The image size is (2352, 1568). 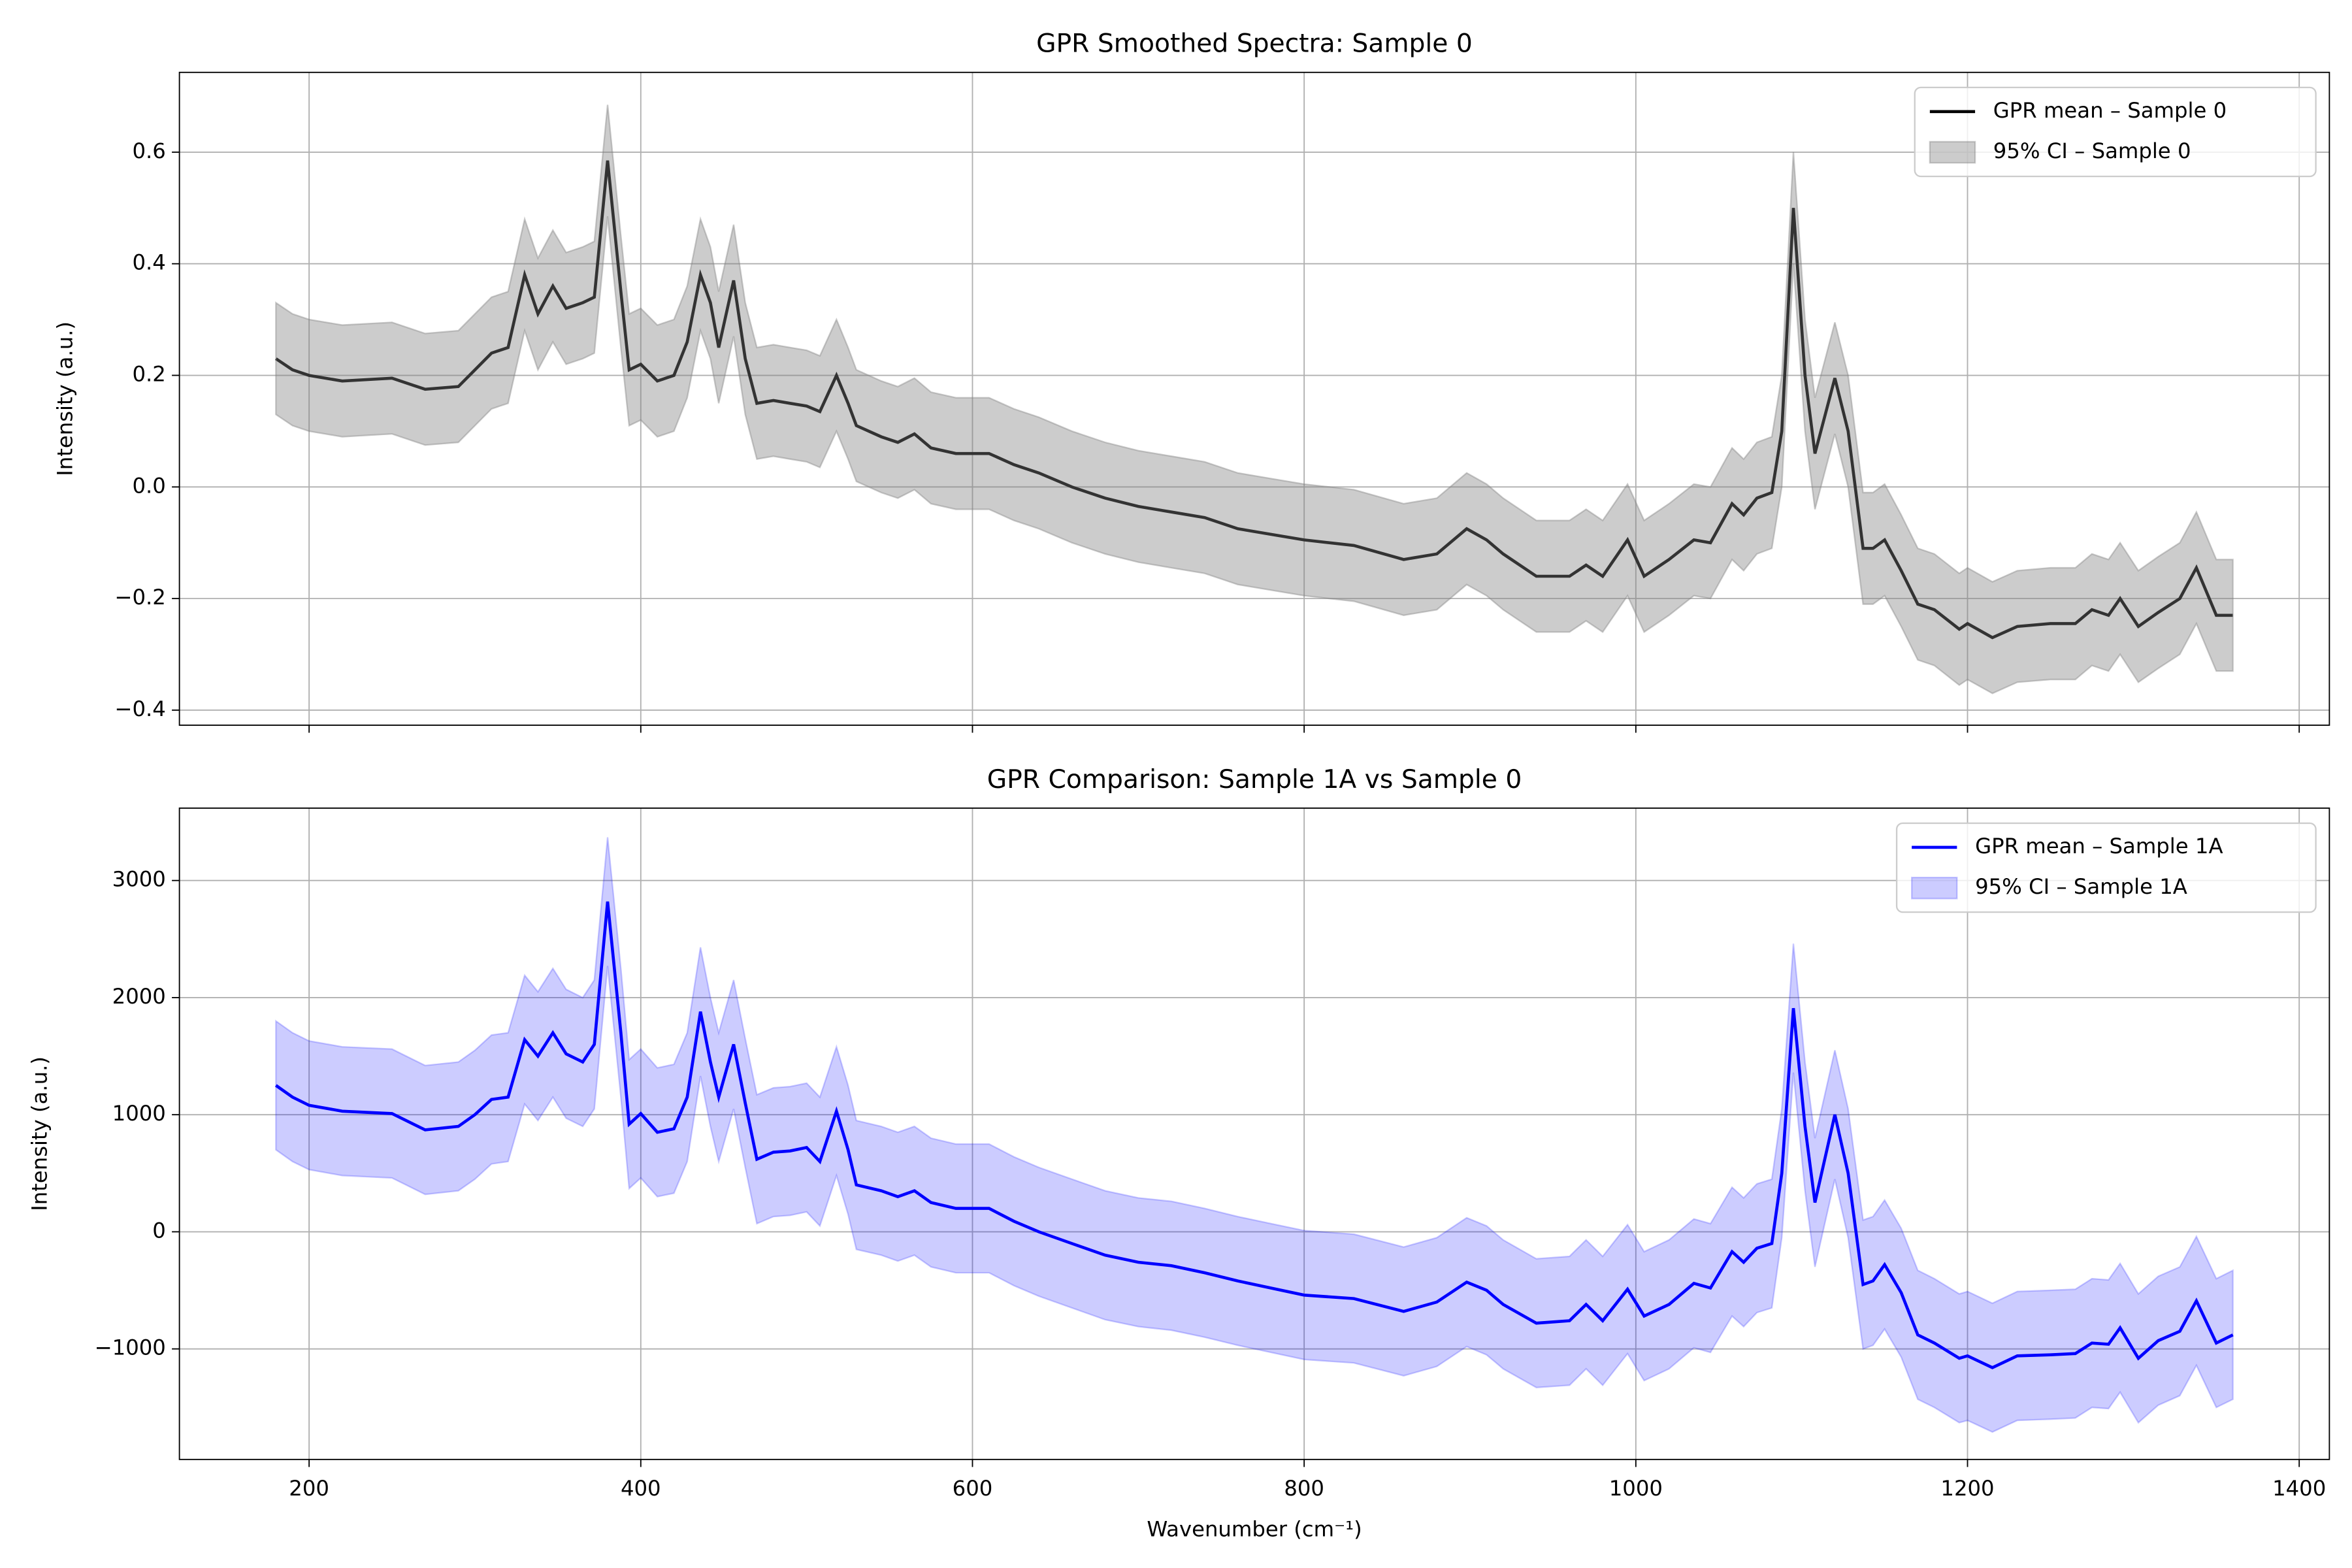 What do you see at coordinates (148, 374) in the screenshot?
I see `y-tick-label: 0.2` at bounding box center [148, 374].